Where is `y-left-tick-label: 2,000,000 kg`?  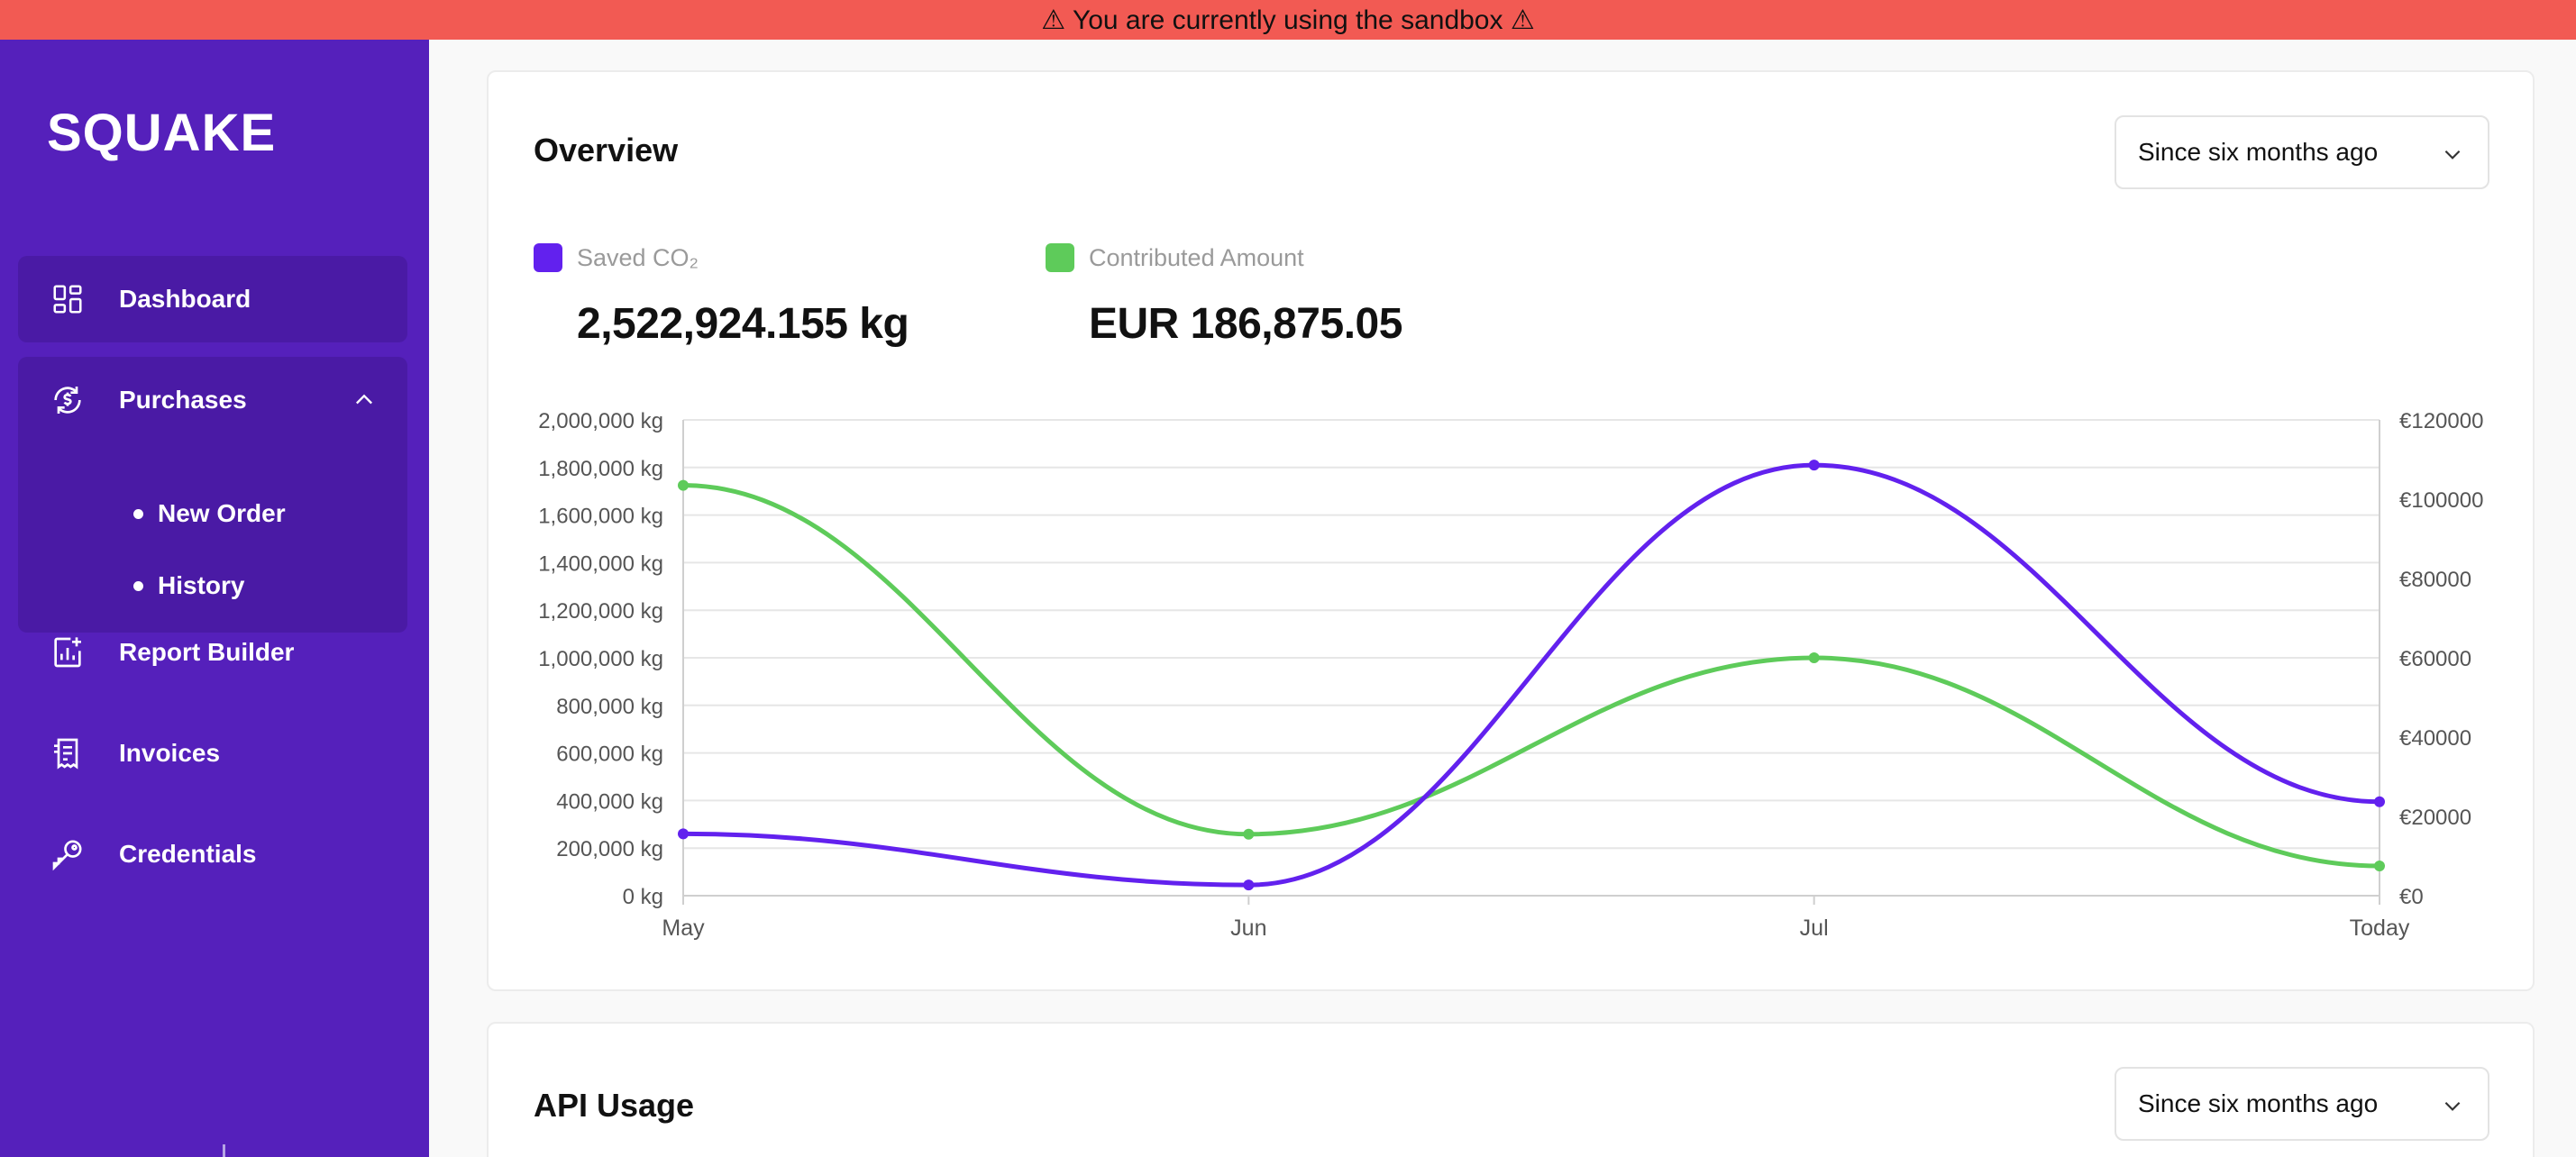
y-left-tick-label: 2,000,000 kg is located at coordinates (600, 421).